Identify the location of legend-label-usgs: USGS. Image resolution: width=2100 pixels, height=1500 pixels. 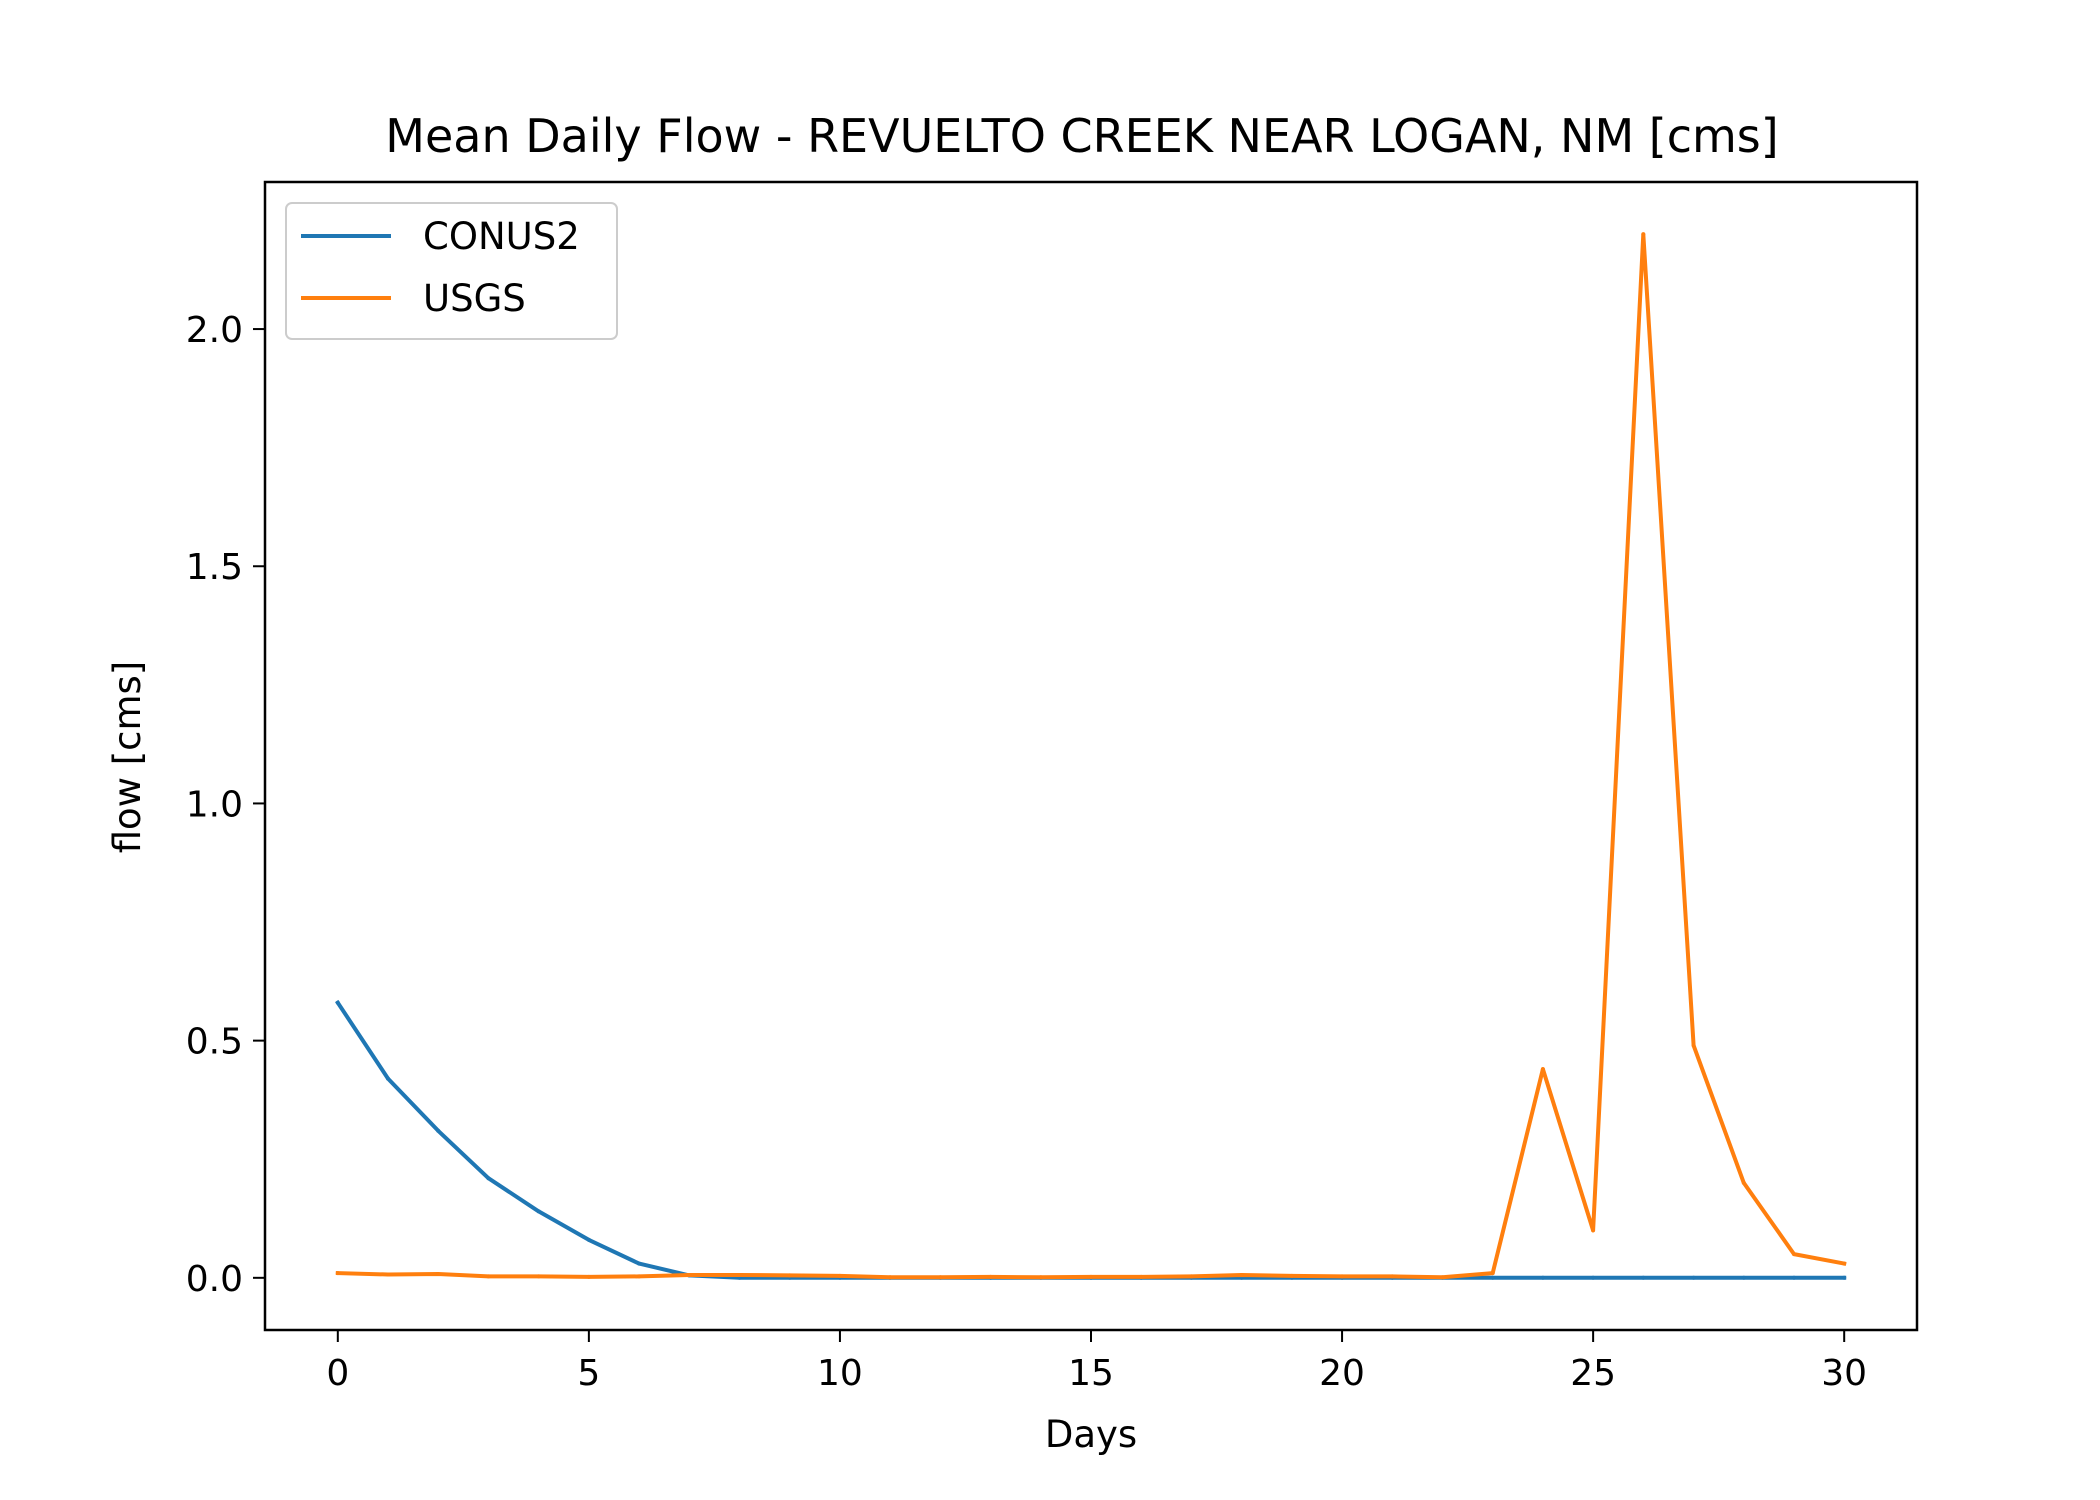
(474, 298).